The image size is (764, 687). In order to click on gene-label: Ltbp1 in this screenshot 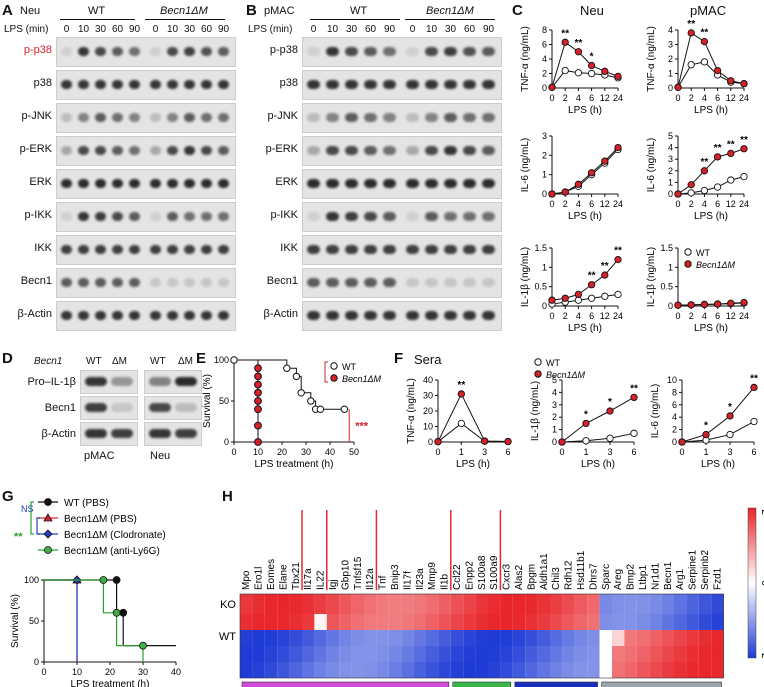, I will do `click(643, 577)`.